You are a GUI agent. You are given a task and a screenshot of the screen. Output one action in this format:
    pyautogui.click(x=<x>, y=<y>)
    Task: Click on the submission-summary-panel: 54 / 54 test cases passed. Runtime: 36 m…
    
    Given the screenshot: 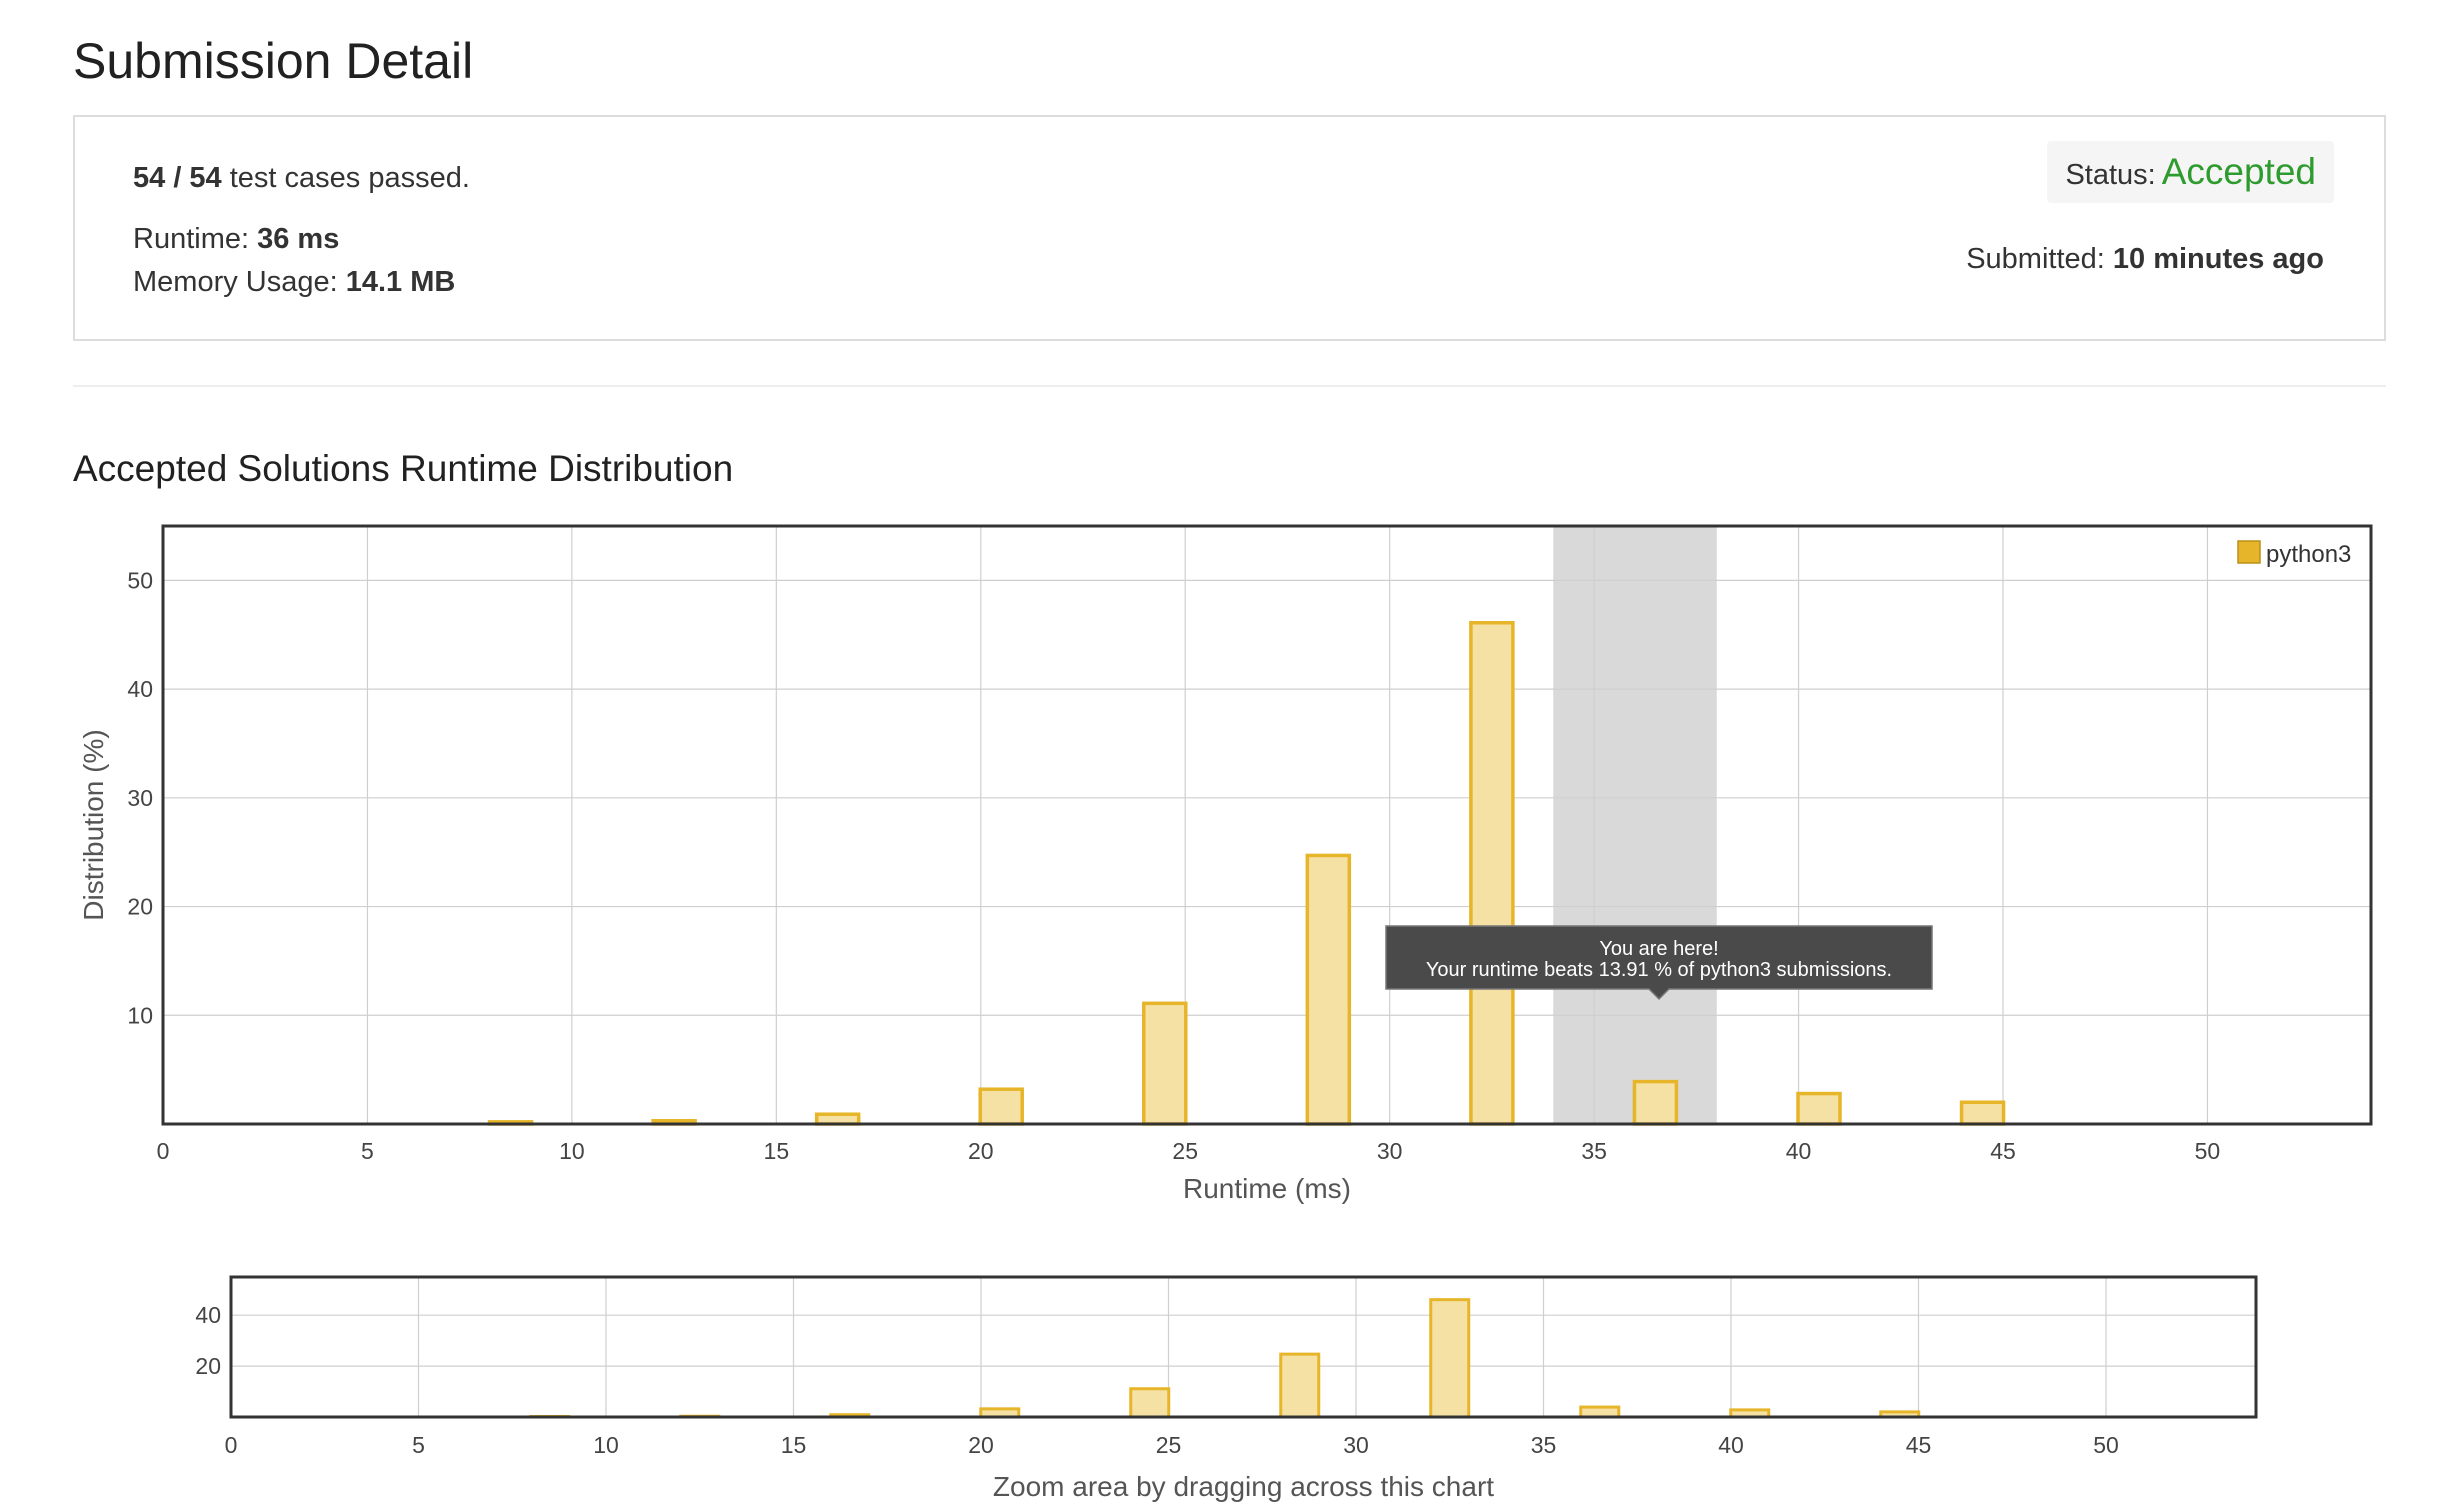 What is the action you would take?
    pyautogui.click(x=1229, y=228)
    